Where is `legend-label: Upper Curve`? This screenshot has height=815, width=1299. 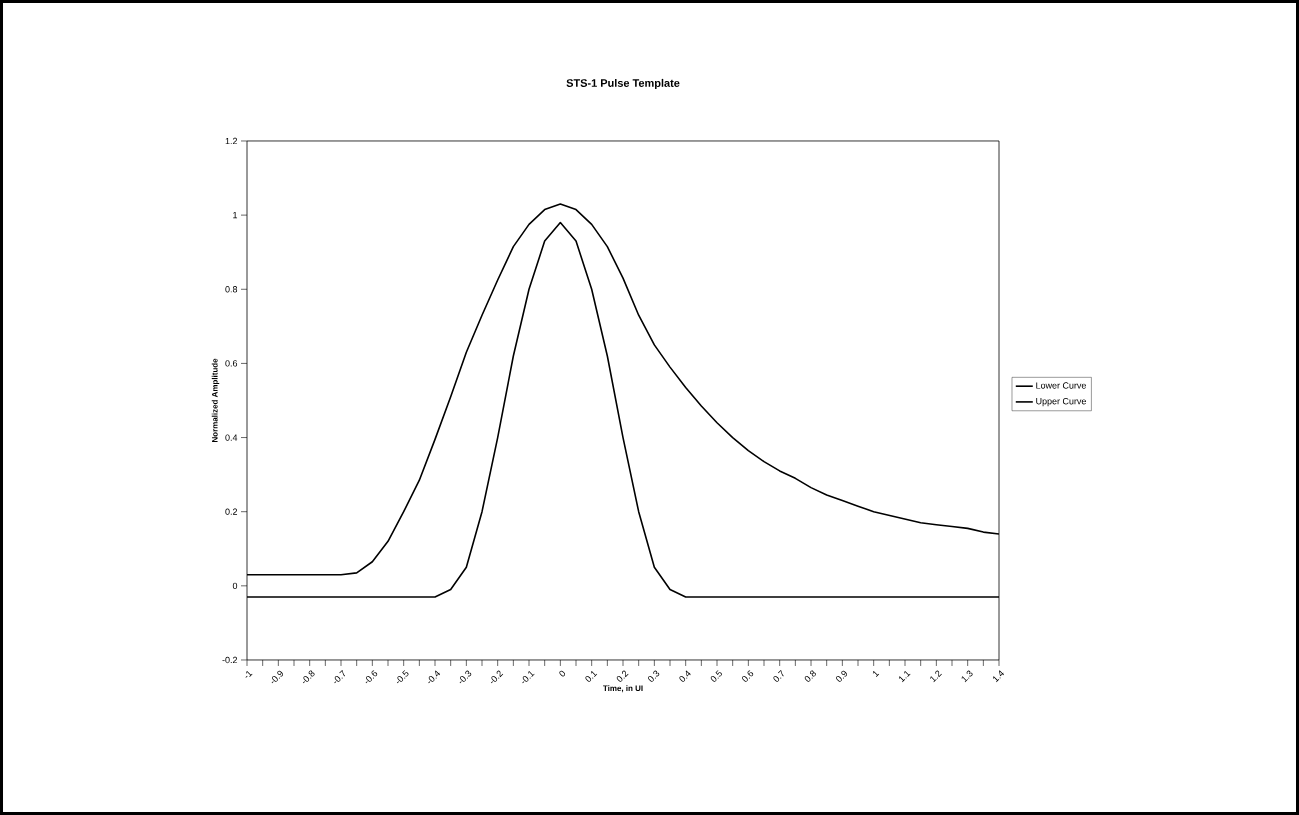
legend-label: Upper Curve is located at coordinates (1061, 402).